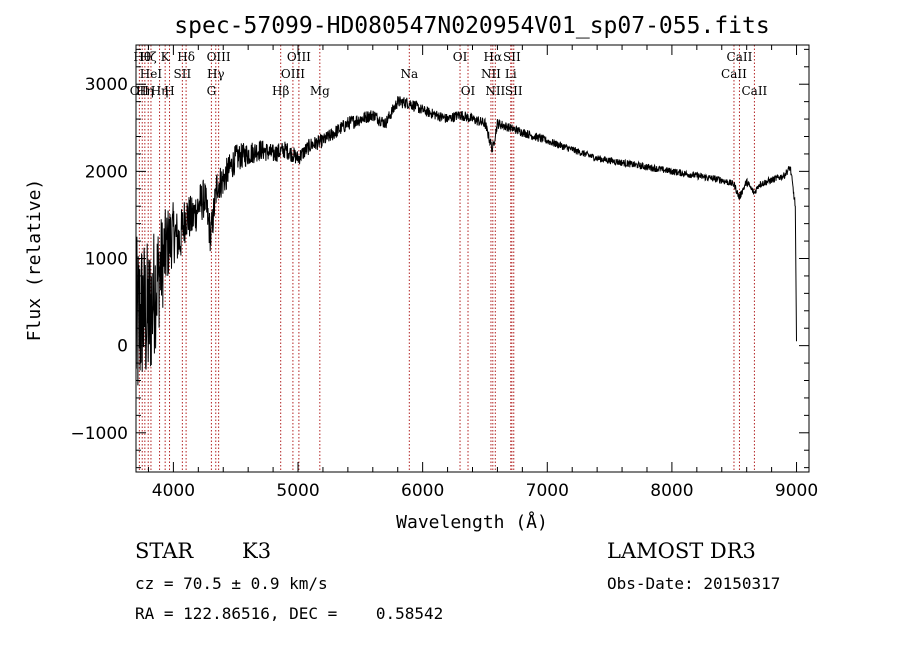 The width and height of the screenshot is (900, 649). Describe the element at coordinates (495, 91) in the screenshot. I see `line-label-22: NII` at that location.